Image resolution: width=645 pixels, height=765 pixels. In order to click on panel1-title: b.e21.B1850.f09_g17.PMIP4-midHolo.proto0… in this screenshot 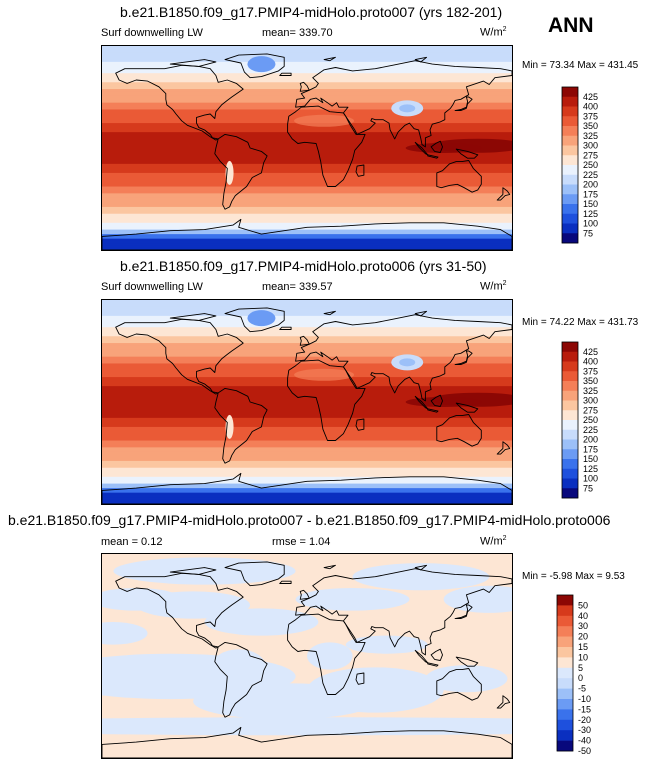, I will do `click(311, 12)`.